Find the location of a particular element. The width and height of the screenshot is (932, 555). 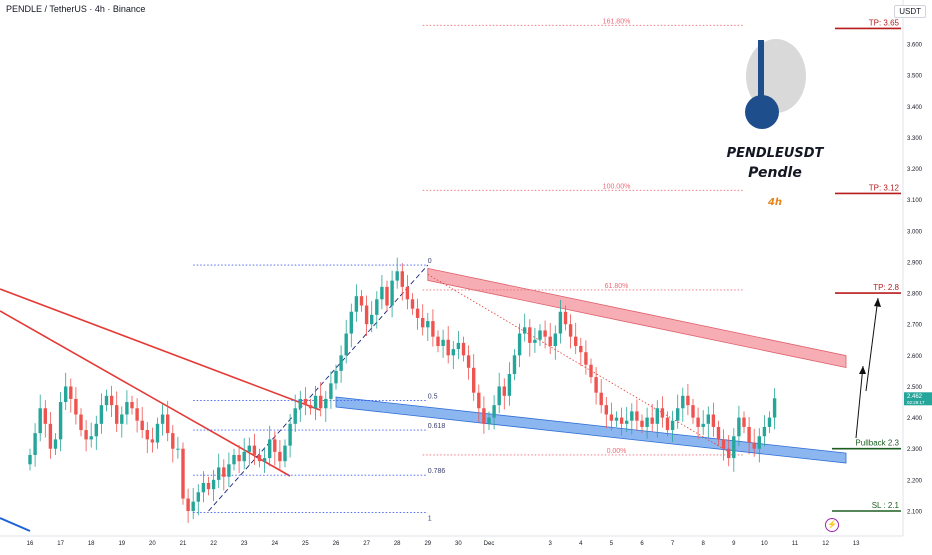

currency-button: USDT is located at coordinates (910, 11).